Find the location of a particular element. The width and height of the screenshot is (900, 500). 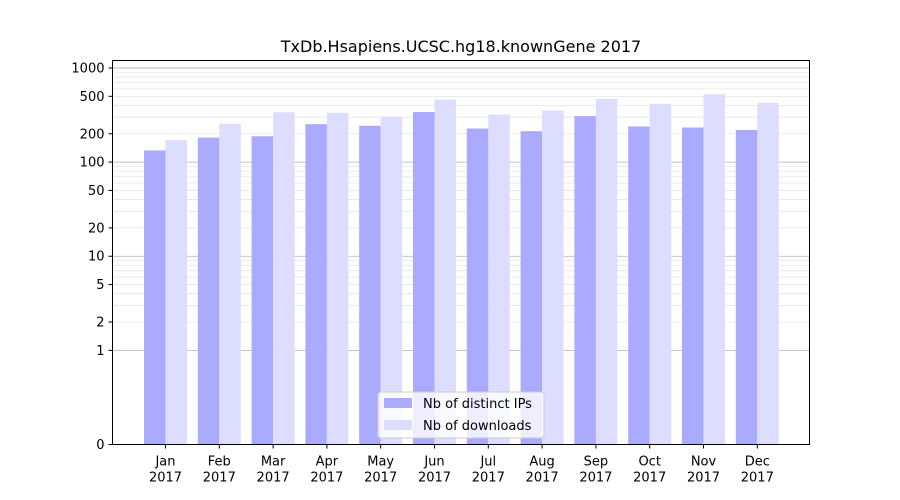

y-tick-label: 50 is located at coordinates (96, 191).